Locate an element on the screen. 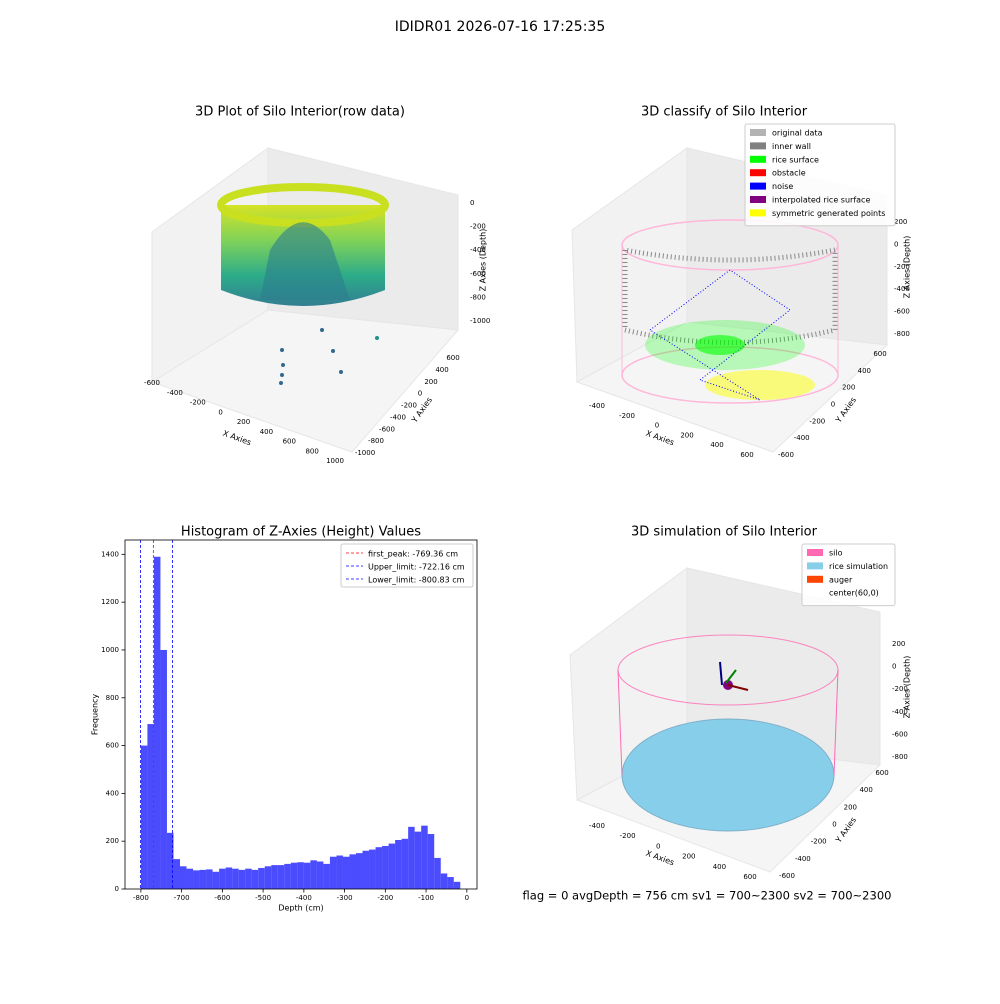 Image resolution: width=1000 pixels, height=1004 pixels. legend-label: rice surface is located at coordinates (795, 159).